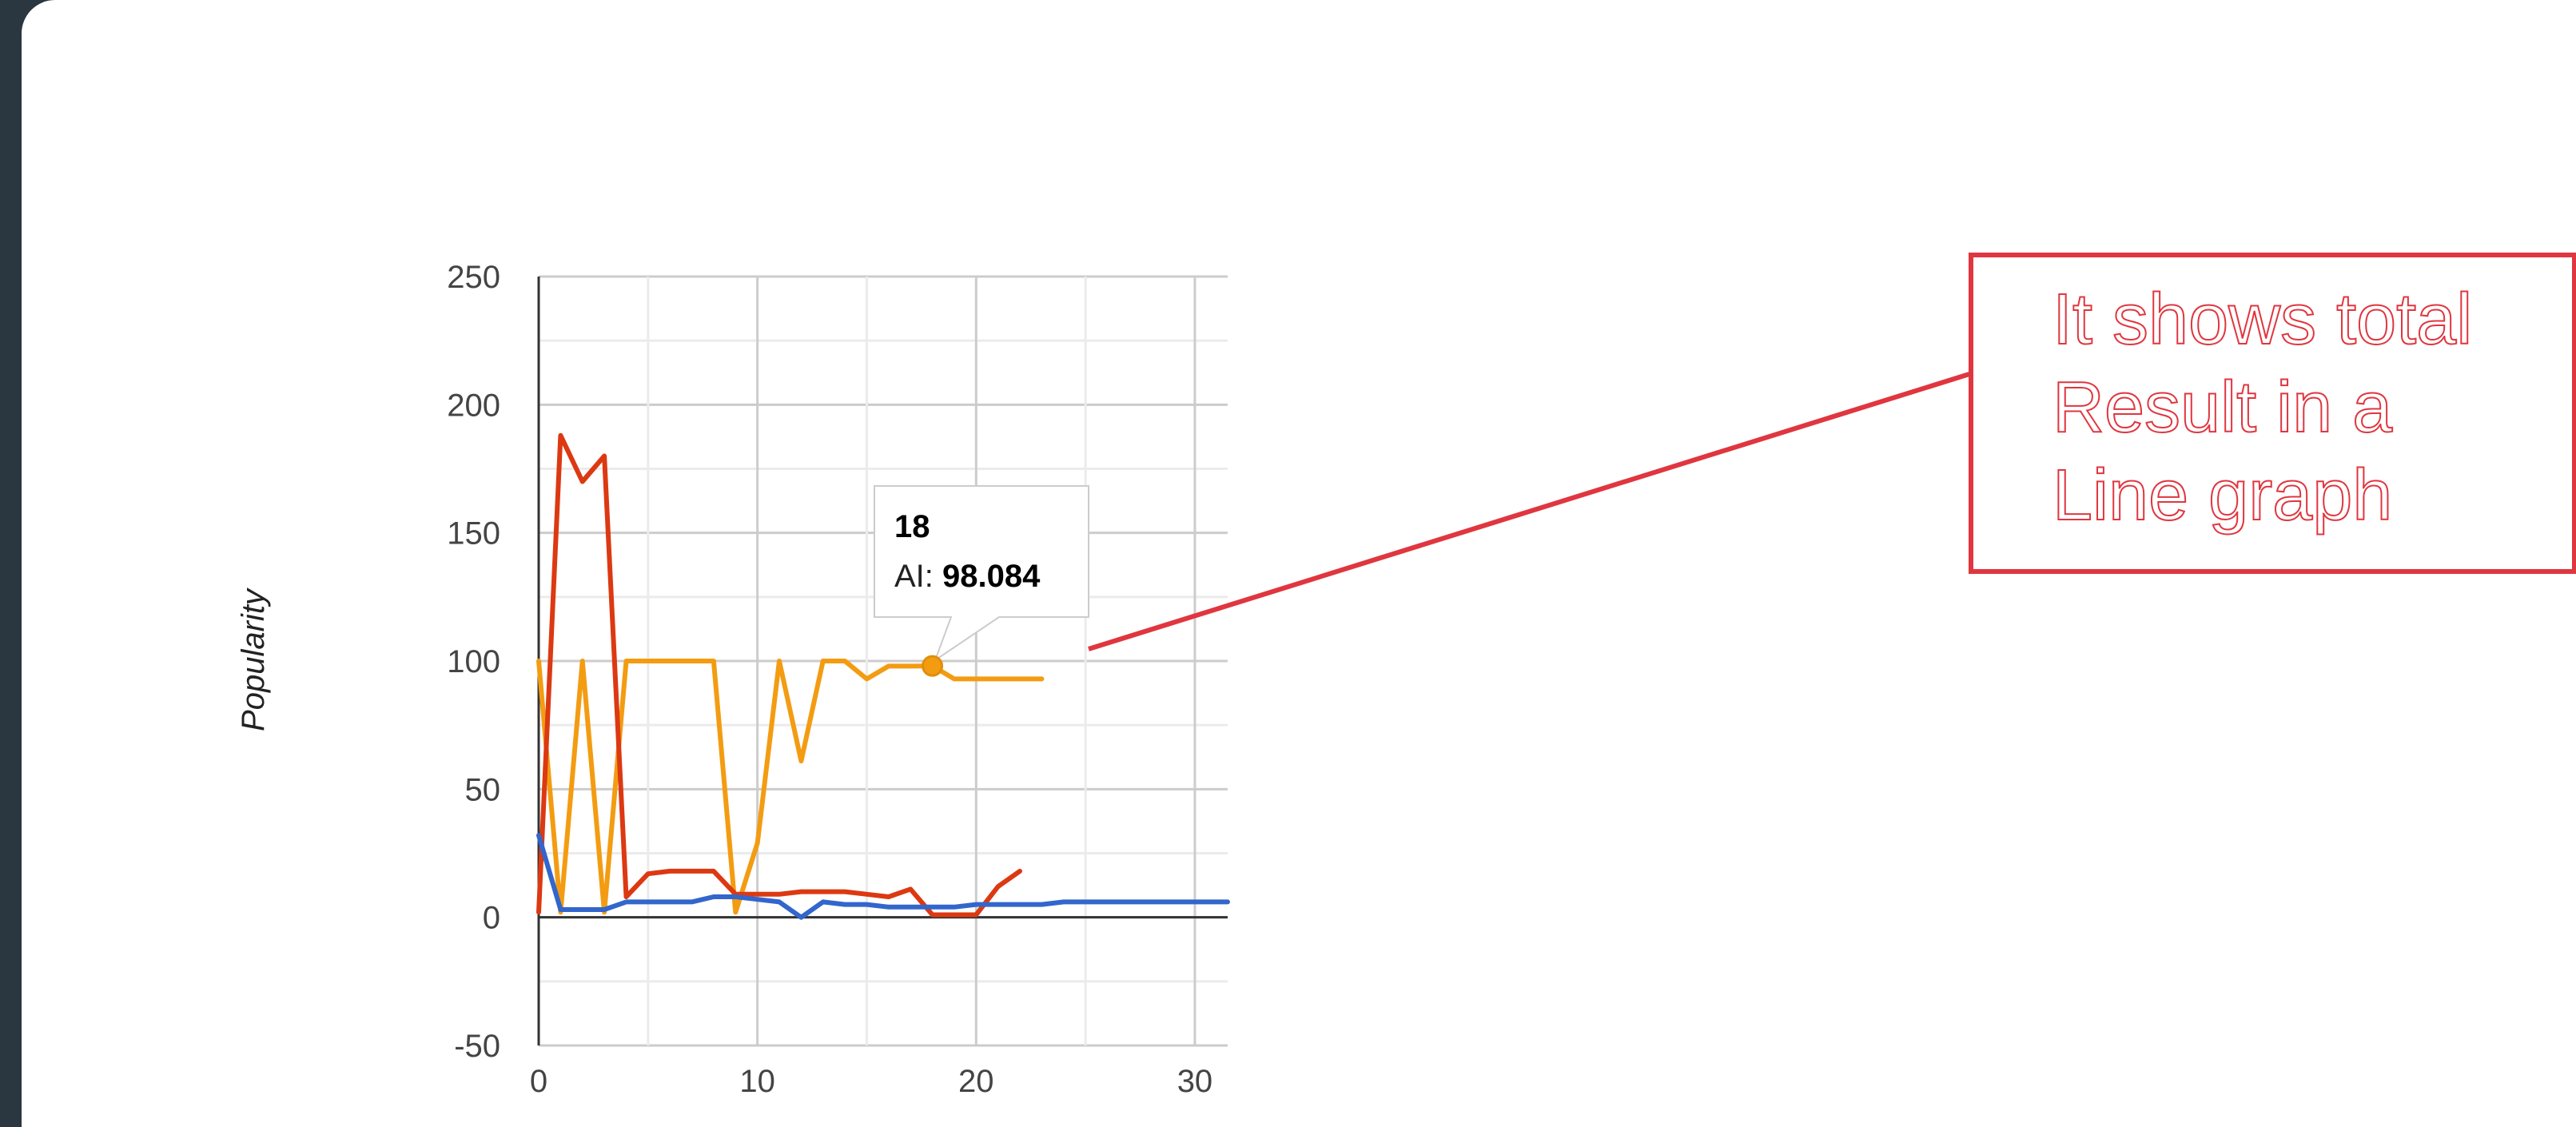 The height and width of the screenshot is (1127, 2576). Describe the element at coordinates (473, 661) in the screenshot. I see `y-tick-label: 100` at that location.